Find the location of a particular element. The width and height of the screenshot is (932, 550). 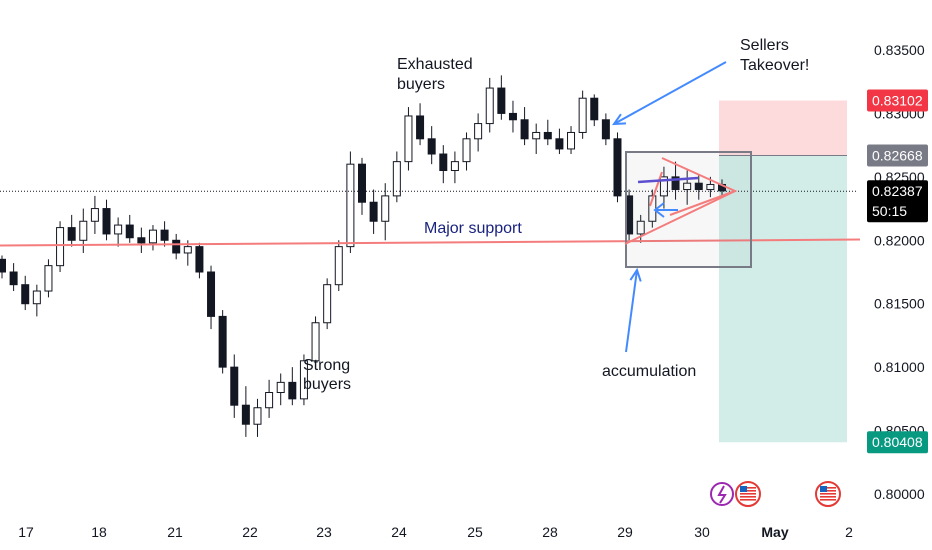

annotation-sellers-2: Takeover! is located at coordinates (774, 65).